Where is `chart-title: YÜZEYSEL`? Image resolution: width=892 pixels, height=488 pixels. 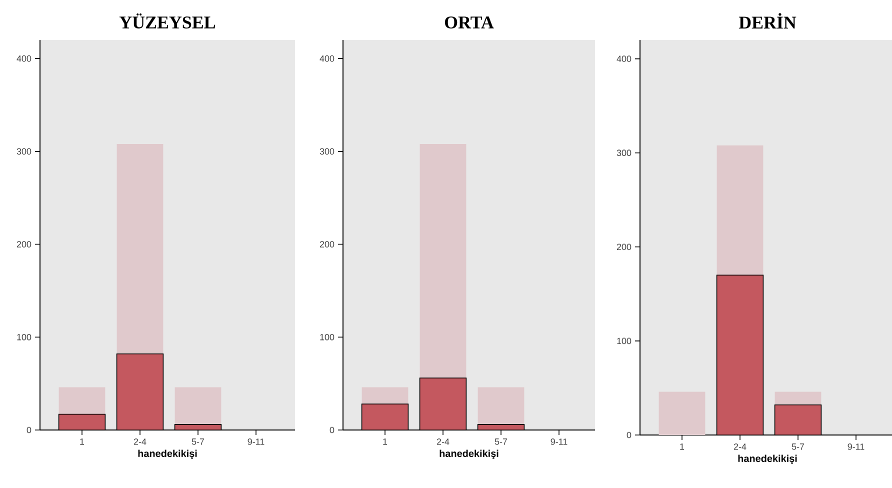 chart-title: YÜZEYSEL is located at coordinates (167, 20).